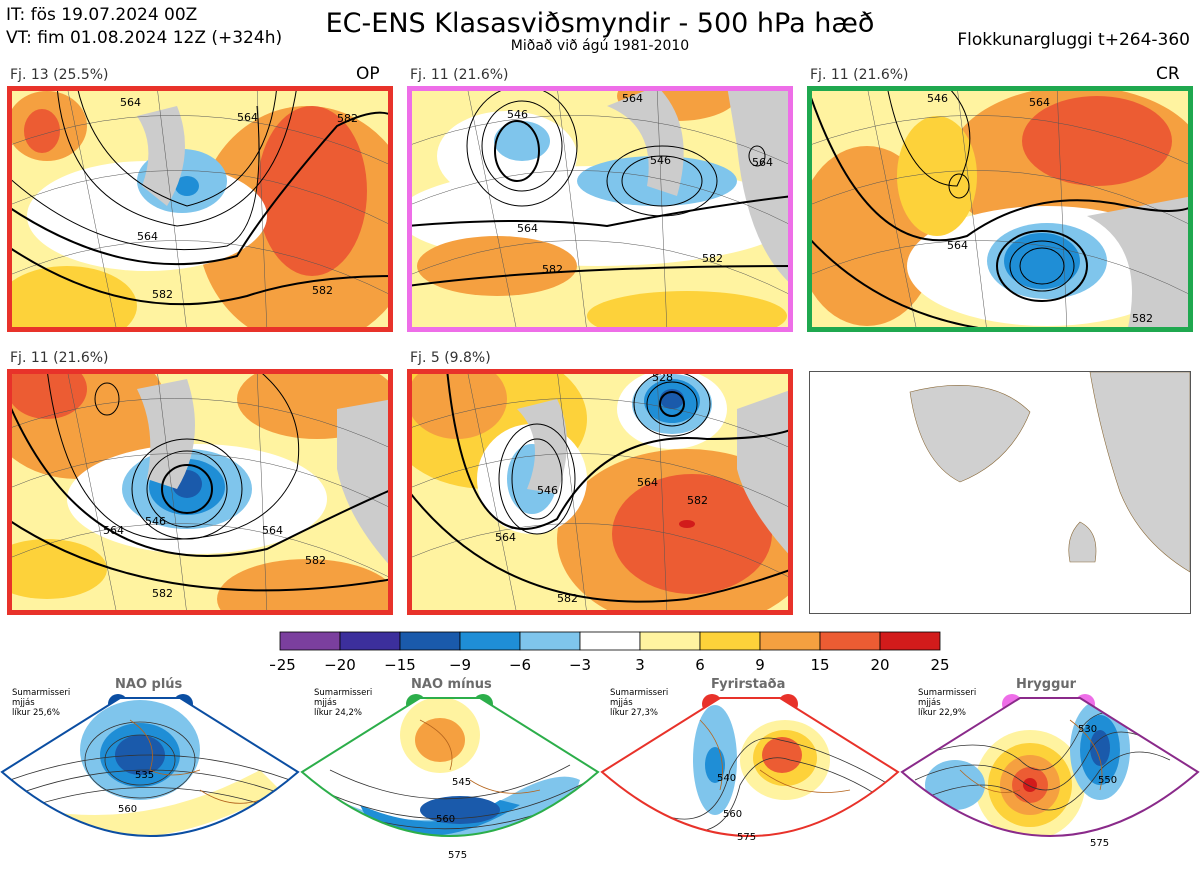  I want to click on colorbar-tick-label: 20, so click(879, 665).